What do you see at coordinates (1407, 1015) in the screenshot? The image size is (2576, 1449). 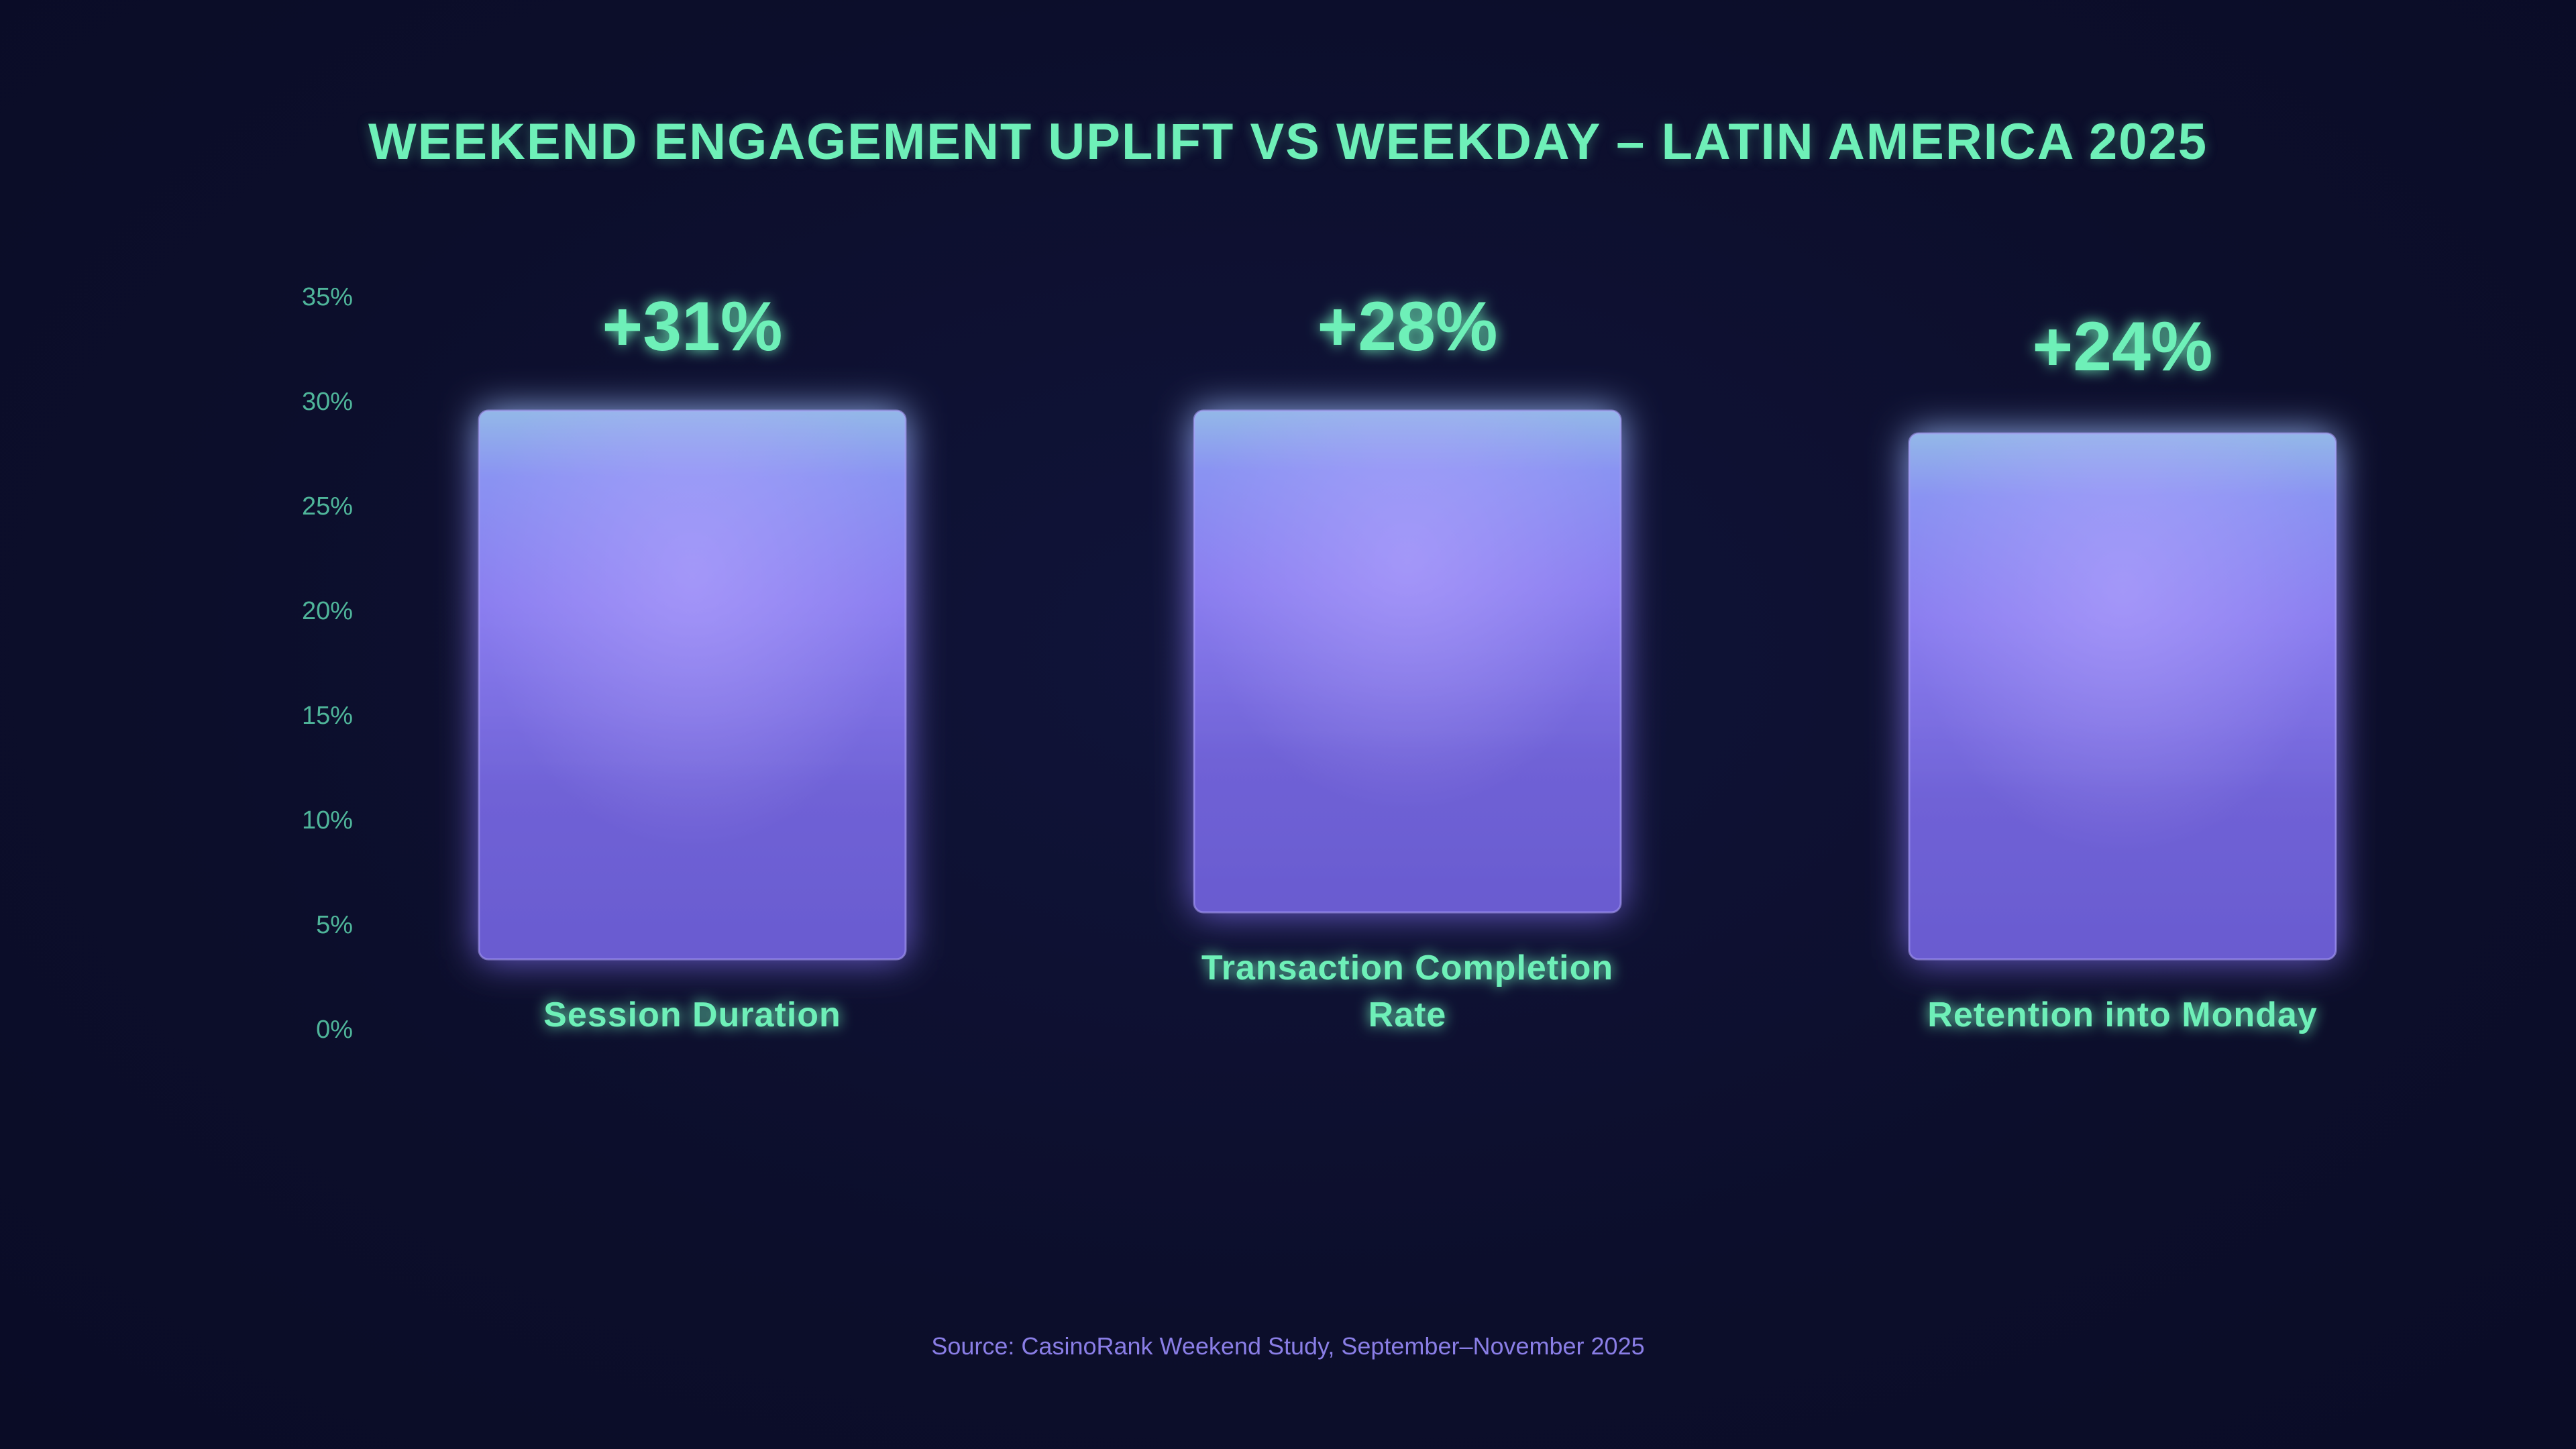 I see `category-label: Rate` at bounding box center [1407, 1015].